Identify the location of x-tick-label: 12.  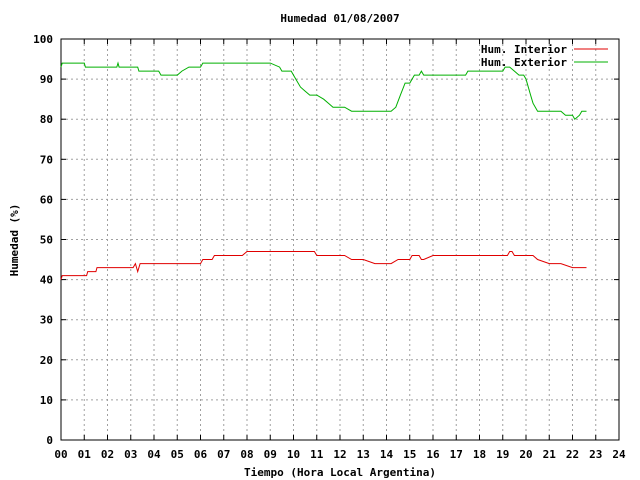
(339, 454).